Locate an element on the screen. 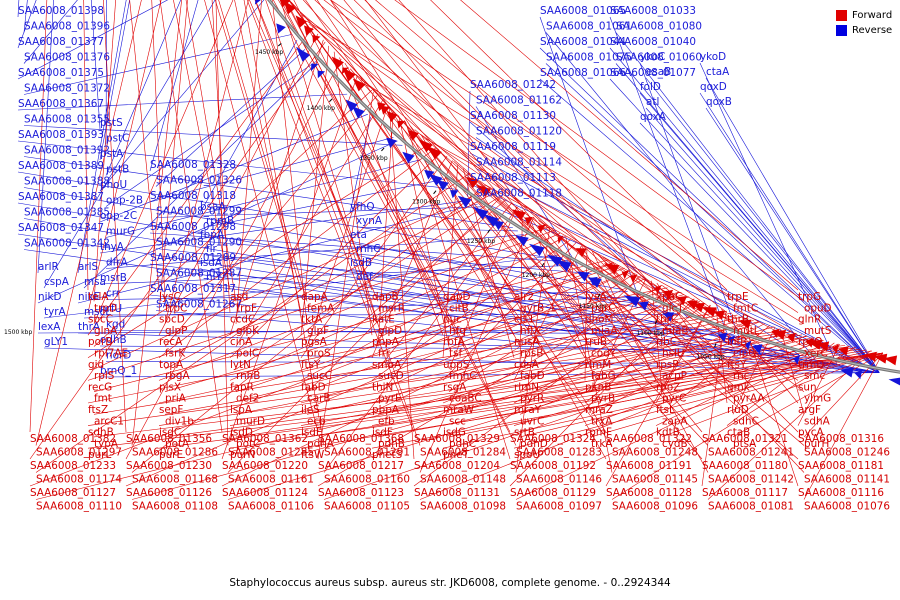  gene-label: glpP is located at coordinates (176, 331).